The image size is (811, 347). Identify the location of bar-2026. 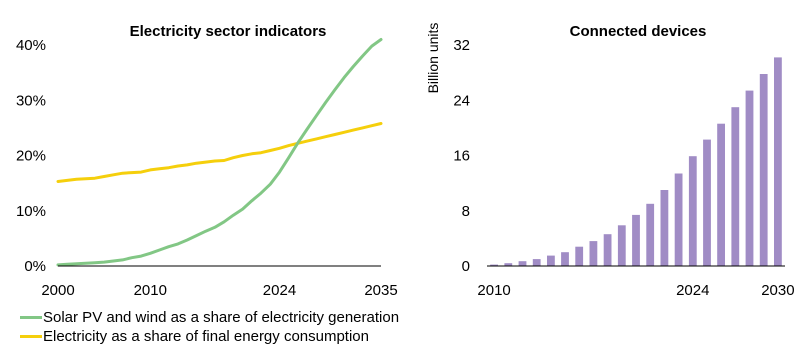
(721, 194).